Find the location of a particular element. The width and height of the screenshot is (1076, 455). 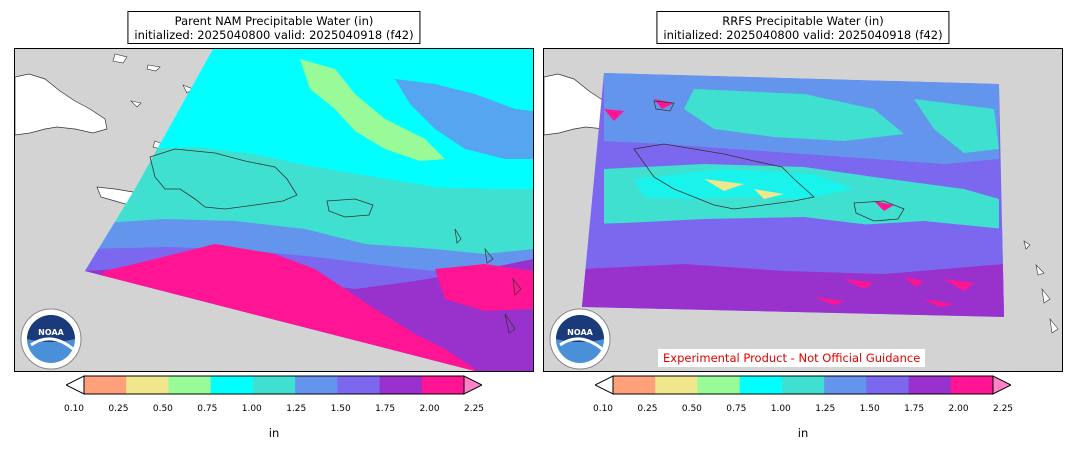

nam-colorbar-ticks: 0.10 0.25 0.50 0.75 1.00 1.25 1.50 1.75 2.00 2.25 is located at coordinates (274, 411).